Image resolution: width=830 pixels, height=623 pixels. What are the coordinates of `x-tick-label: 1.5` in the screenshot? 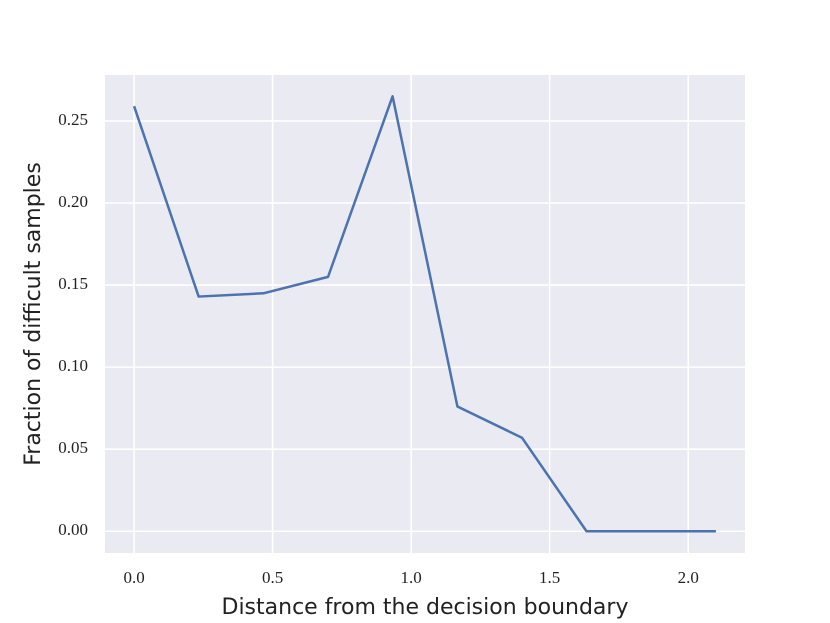 It's located at (549, 577).